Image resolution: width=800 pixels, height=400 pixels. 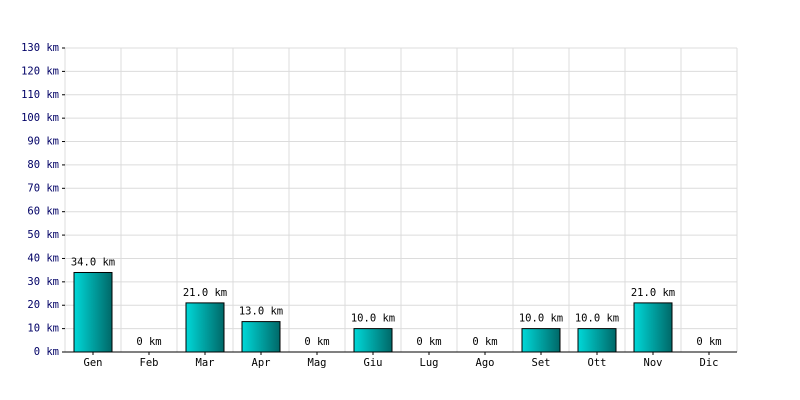 What do you see at coordinates (541, 363) in the screenshot?
I see `x-tick-label: Set` at bounding box center [541, 363].